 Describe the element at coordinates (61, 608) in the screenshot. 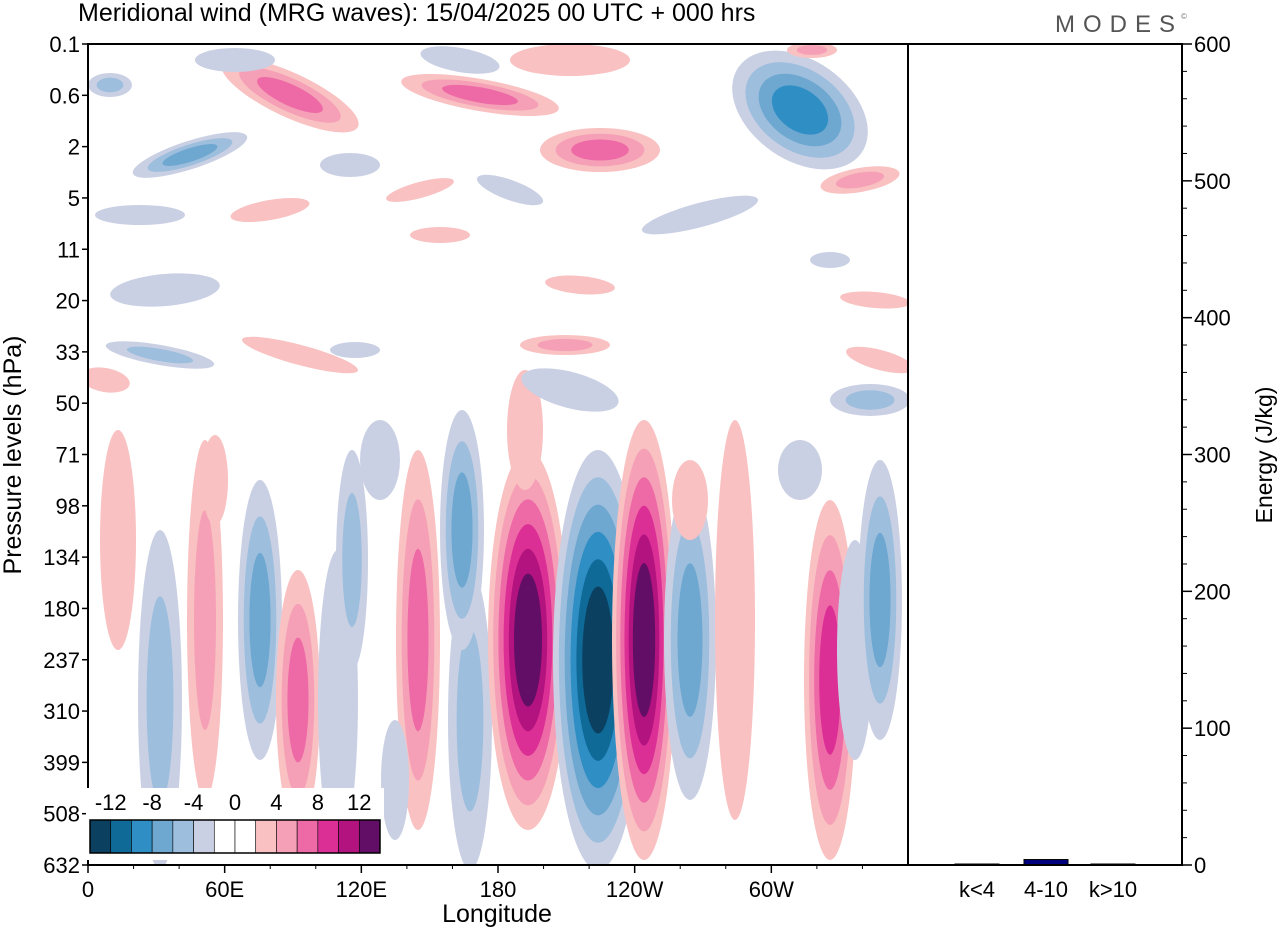

I see `pressure-tick-label: 180` at that location.